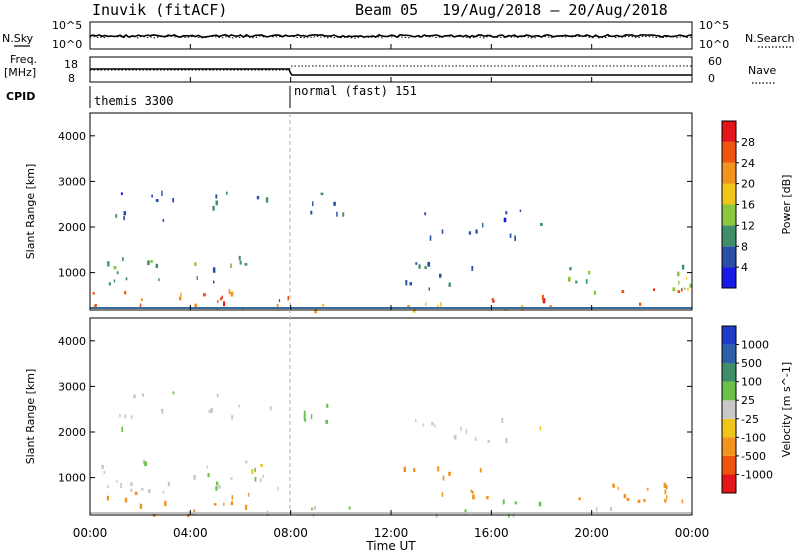  Describe the element at coordinates (748, 184) in the screenshot. I see `colorbar-tick-label-4: 20` at that location.